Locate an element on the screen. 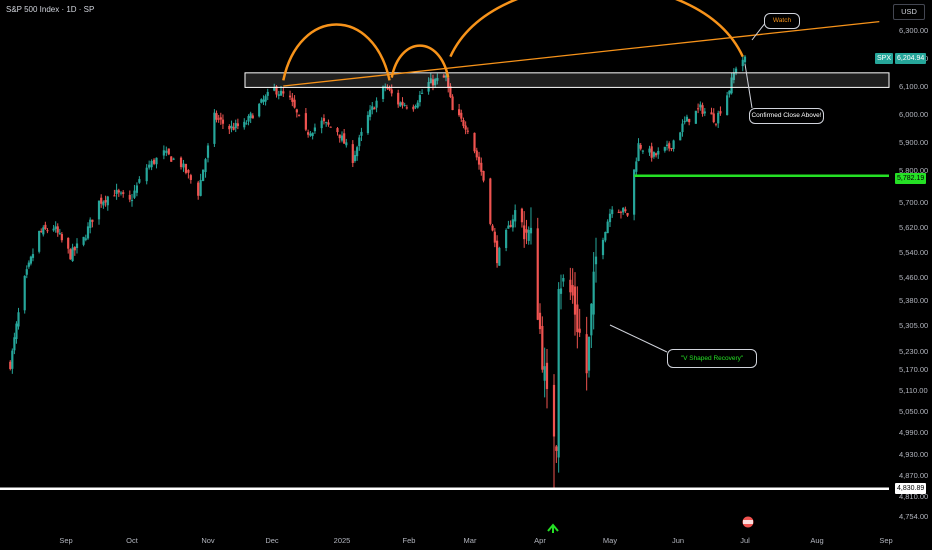  price-tick-label: 5,460.00 is located at coordinates (913, 277).